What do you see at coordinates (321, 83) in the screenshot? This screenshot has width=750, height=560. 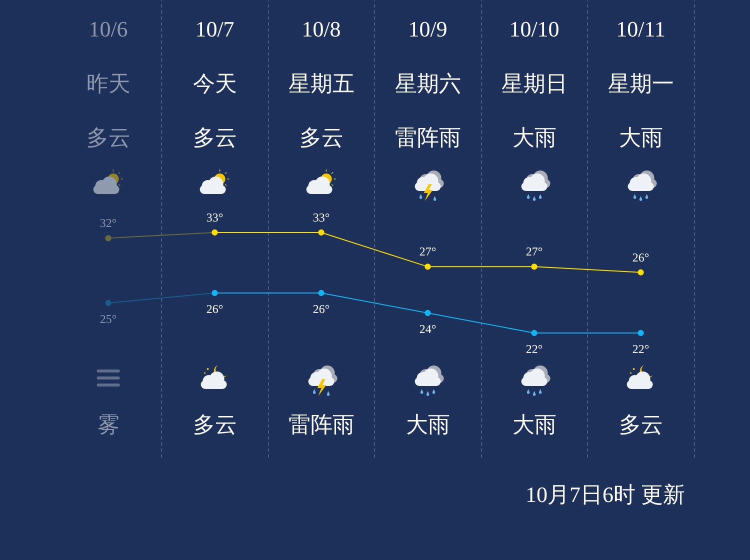 I see `annotation: 星期五` at bounding box center [321, 83].